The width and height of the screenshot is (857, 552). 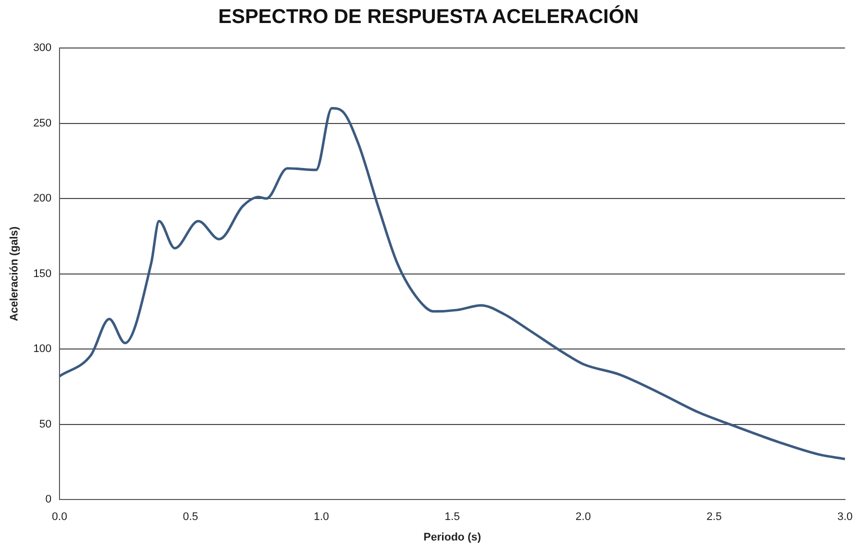 What do you see at coordinates (322, 517) in the screenshot?
I see `x-tick-label: 1.0` at bounding box center [322, 517].